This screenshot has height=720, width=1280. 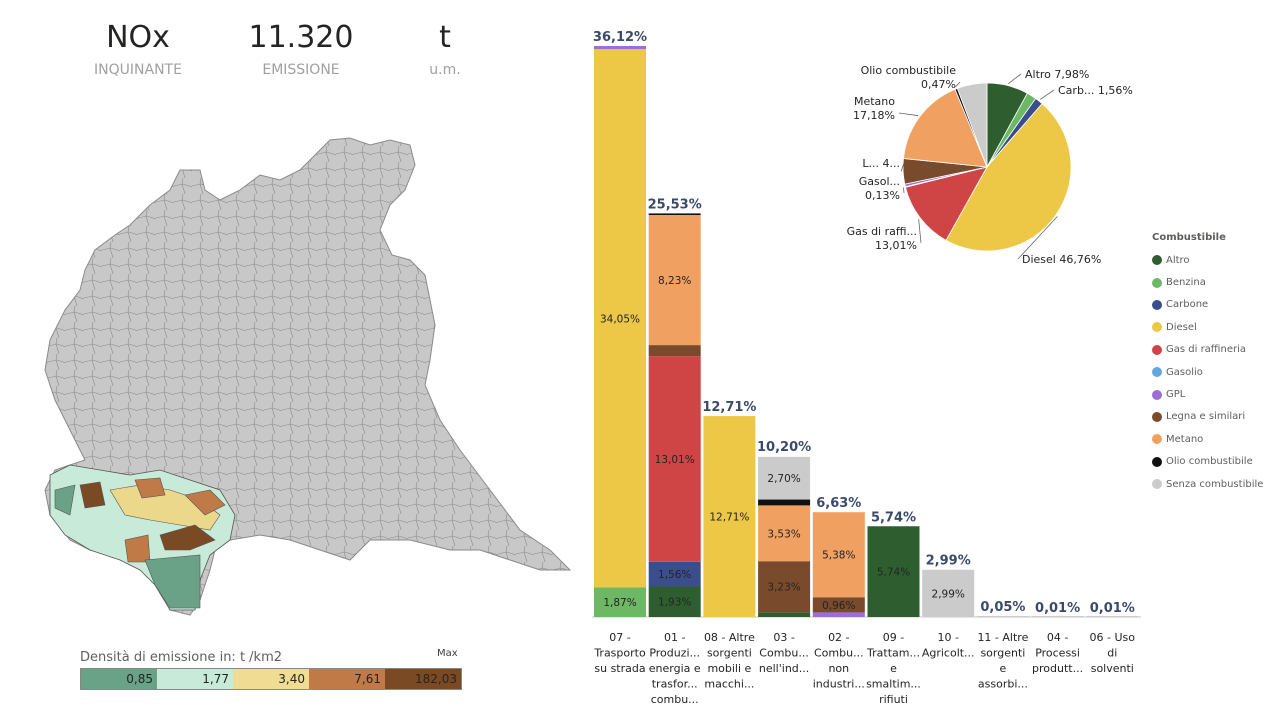 I want to click on legend-item: Olio combustibile, so click(x=1207, y=462).